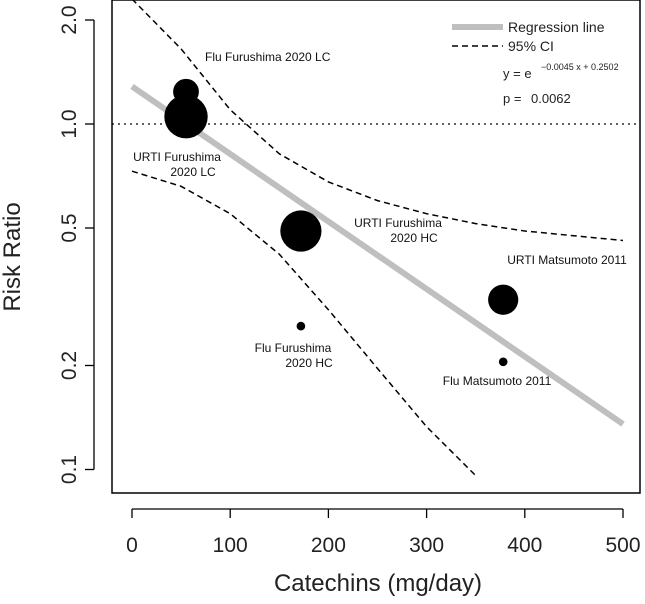  What do you see at coordinates (230, 545) in the screenshot?
I see `x-tick-label-100: 100` at bounding box center [230, 545].